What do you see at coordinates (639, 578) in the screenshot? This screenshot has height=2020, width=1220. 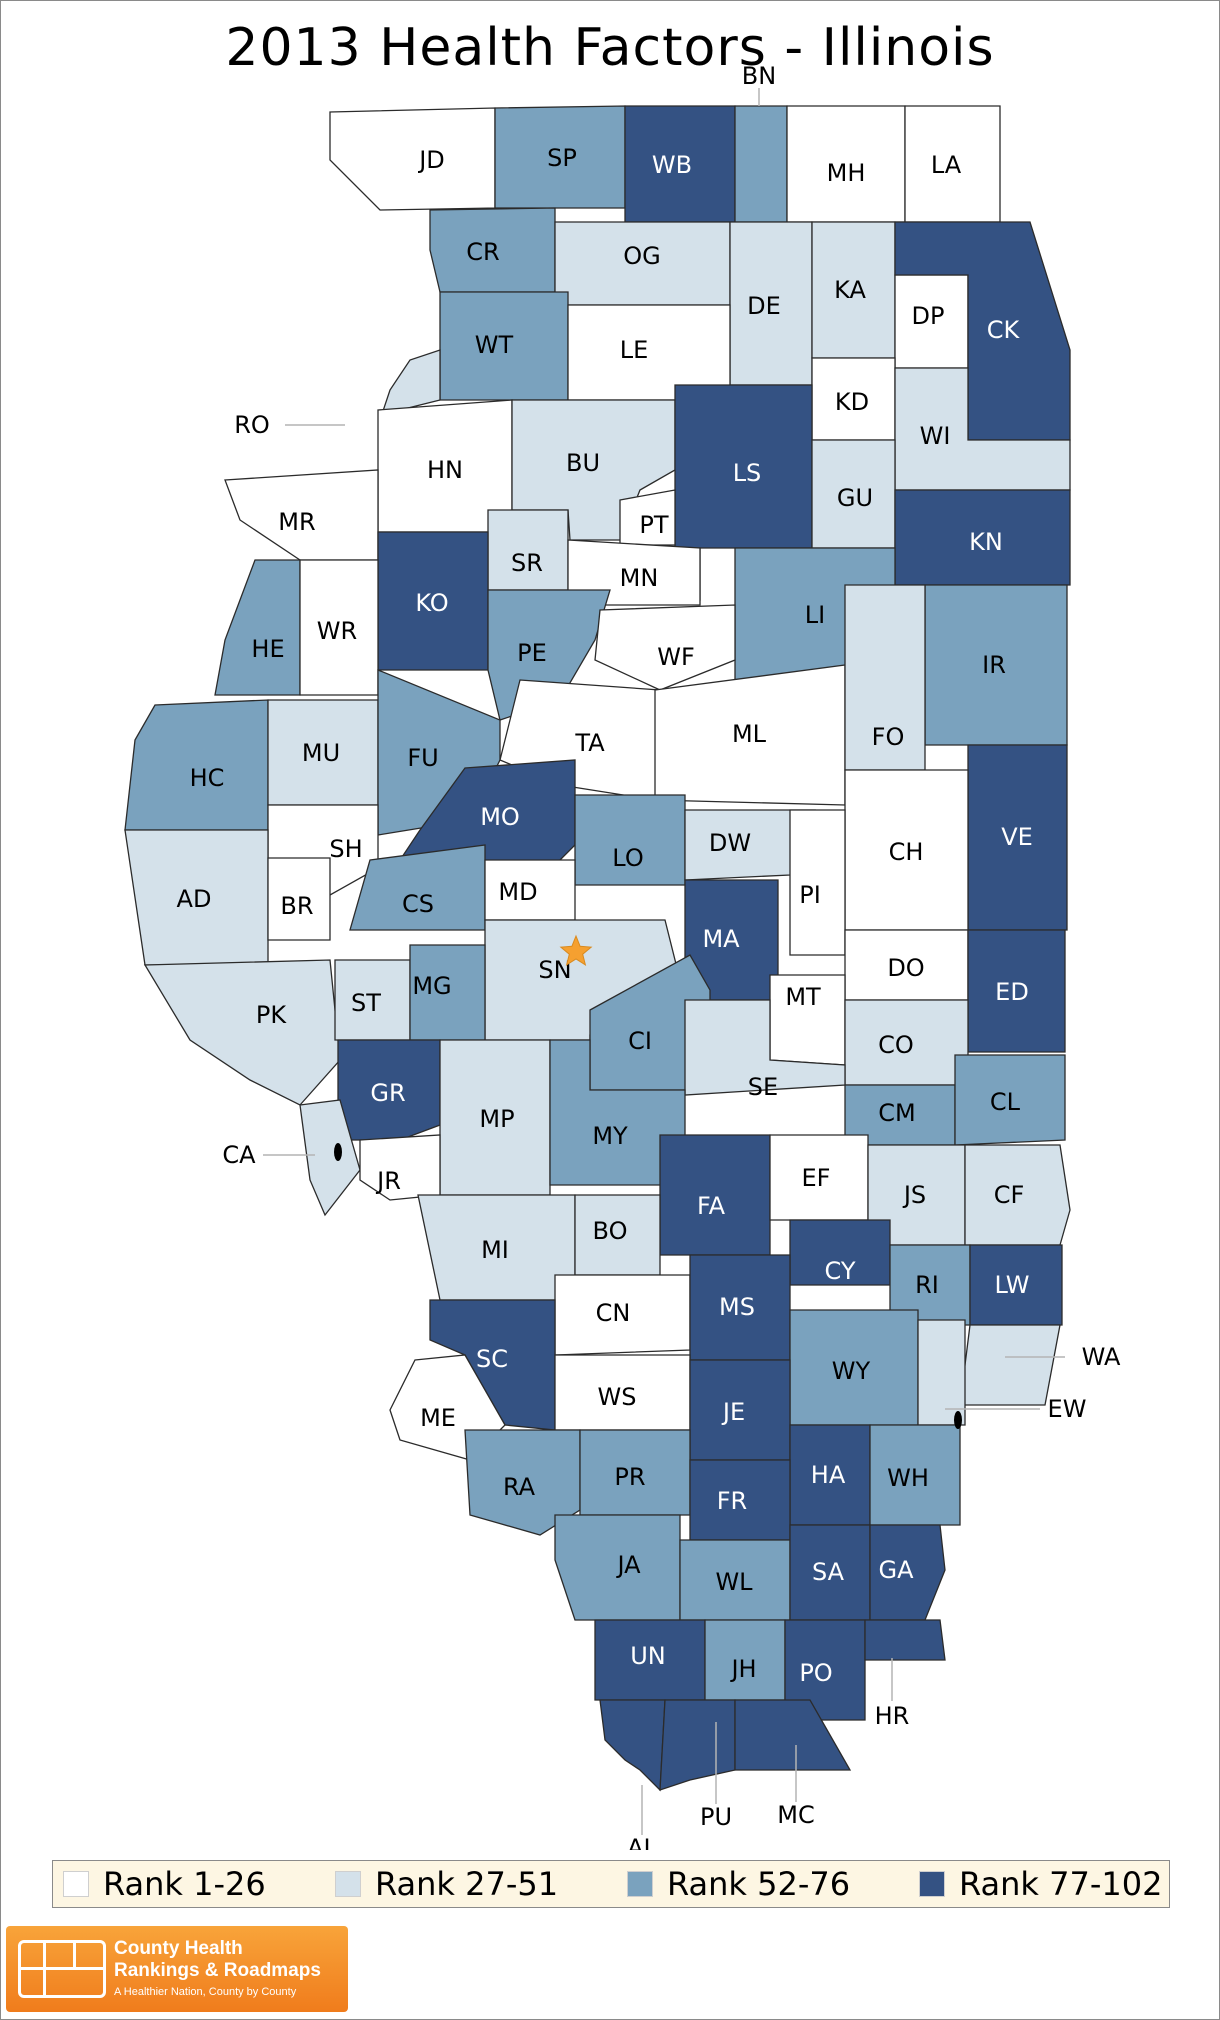 I see `county-label-mn: MN` at bounding box center [639, 578].